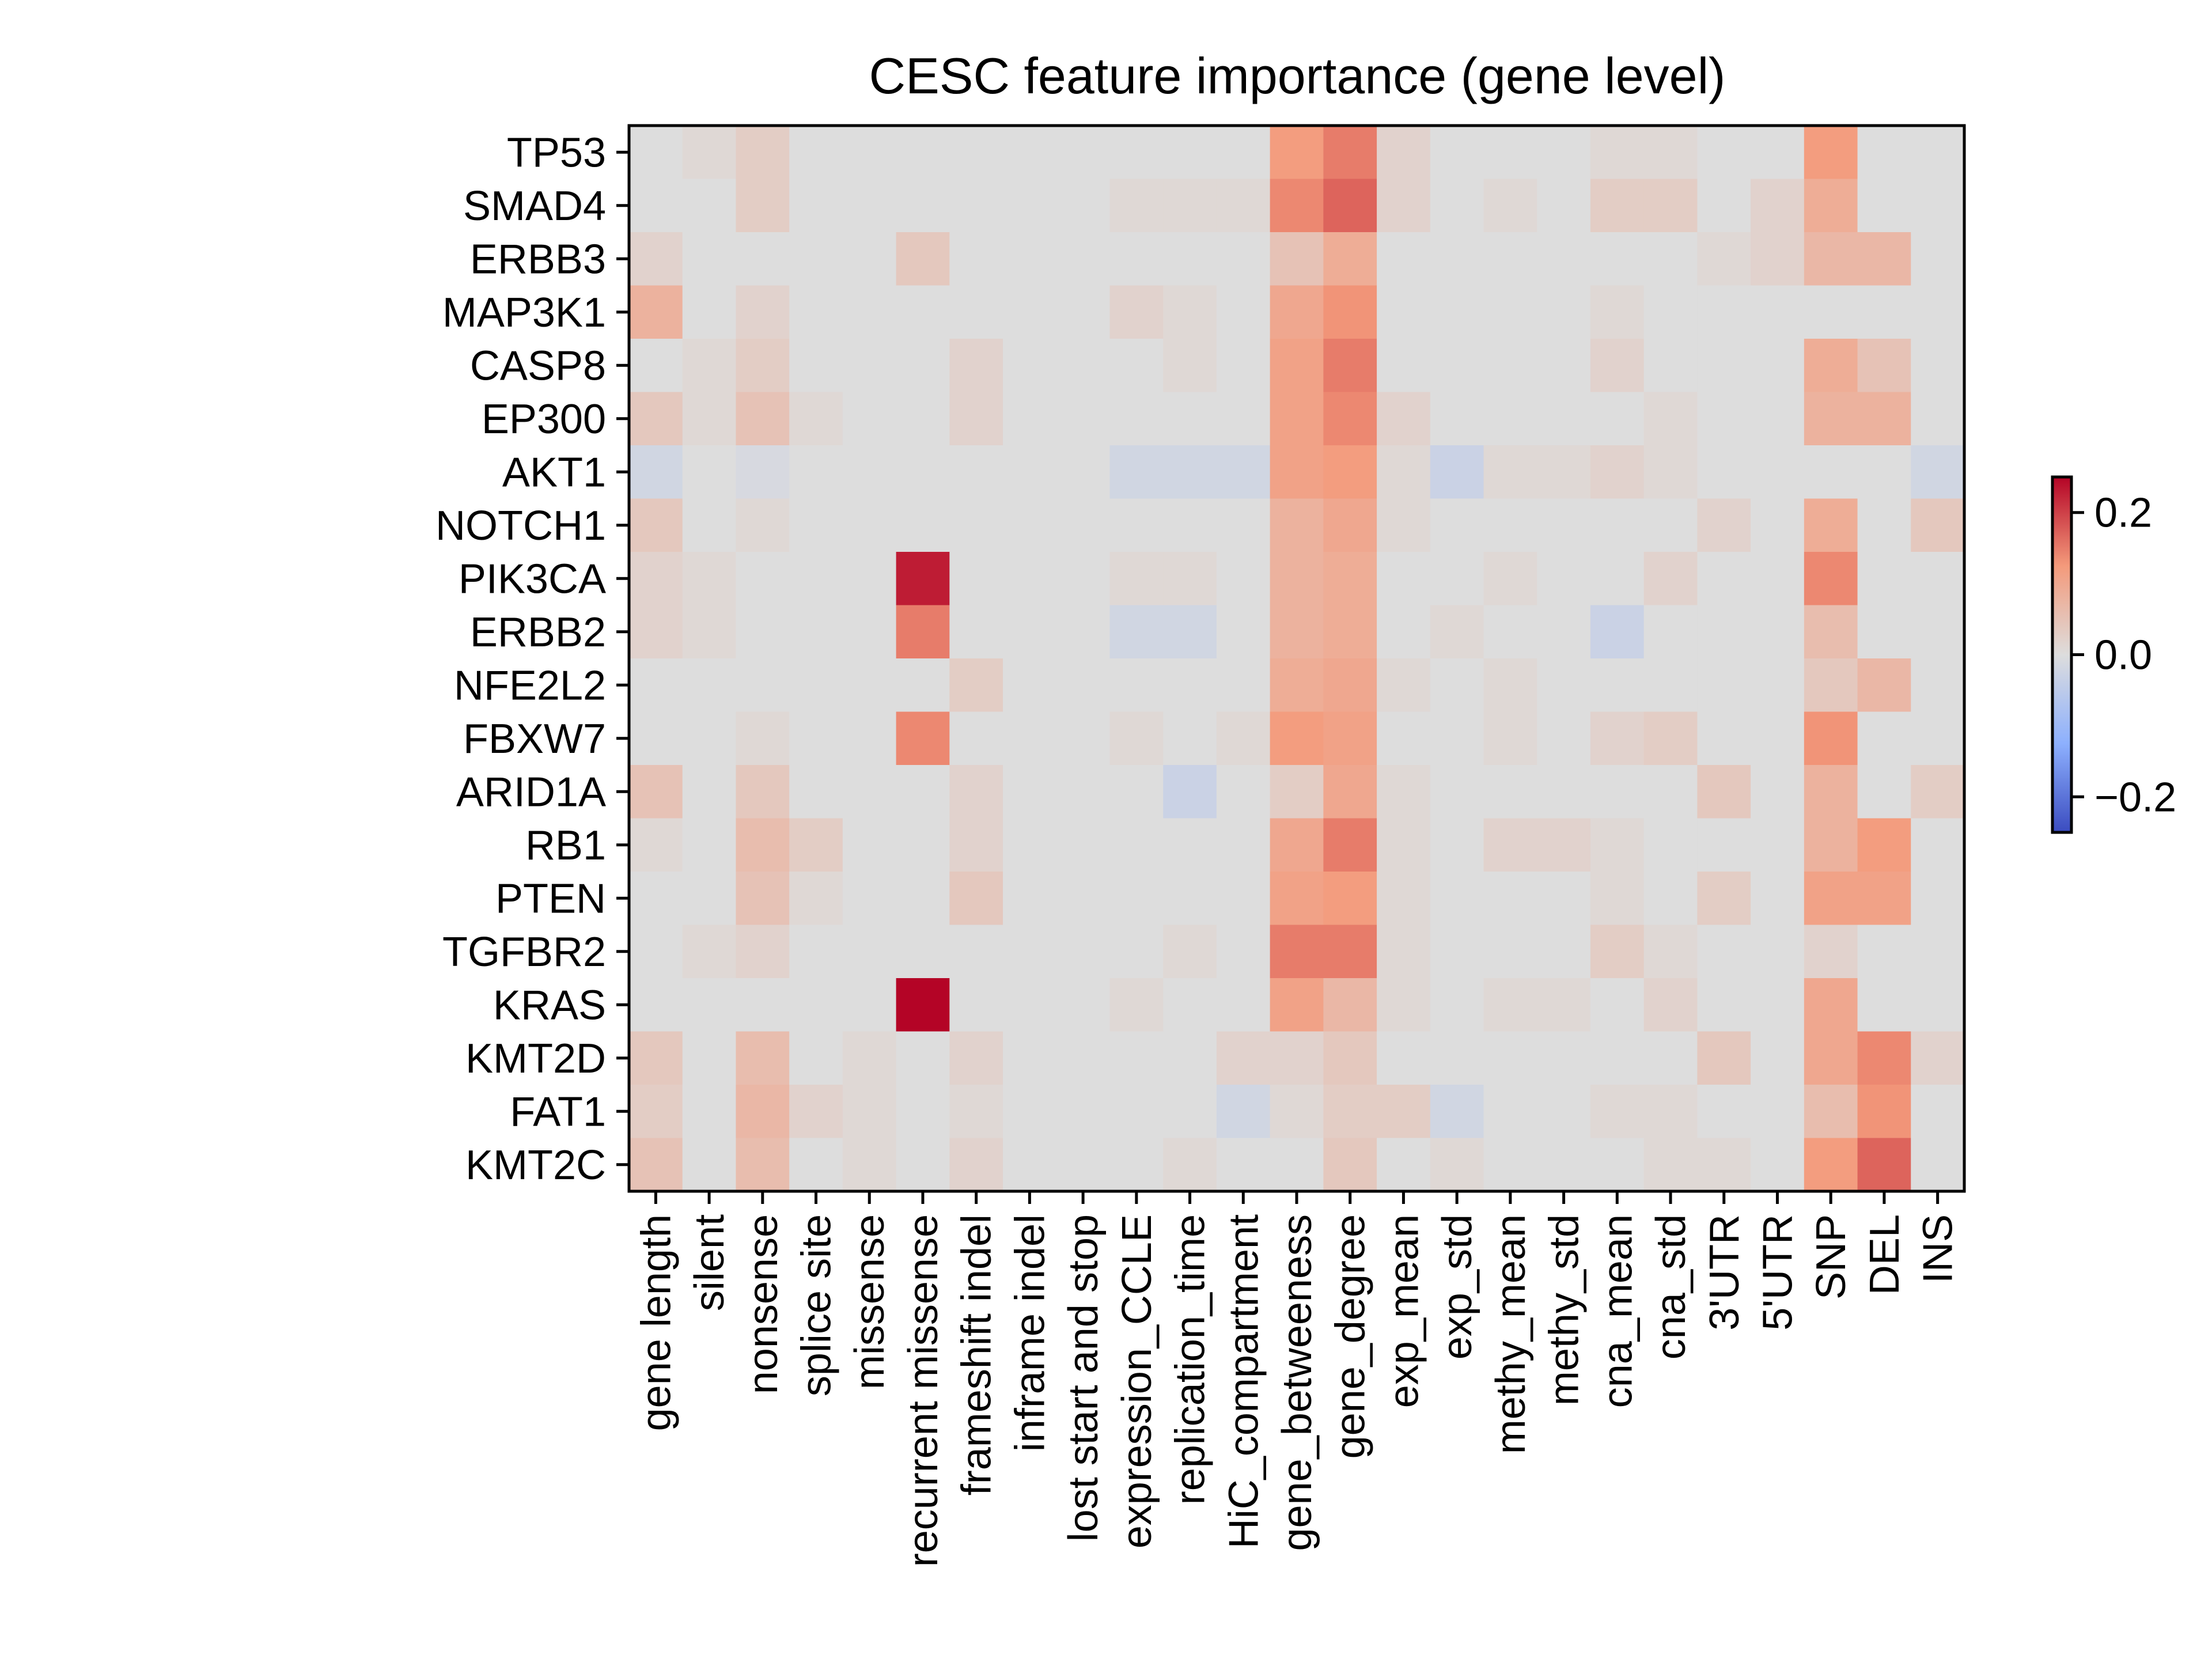 The height and width of the screenshot is (1659, 2212). Describe the element at coordinates (2061, 654) in the screenshot. I see `colorbar-fill` at that location.